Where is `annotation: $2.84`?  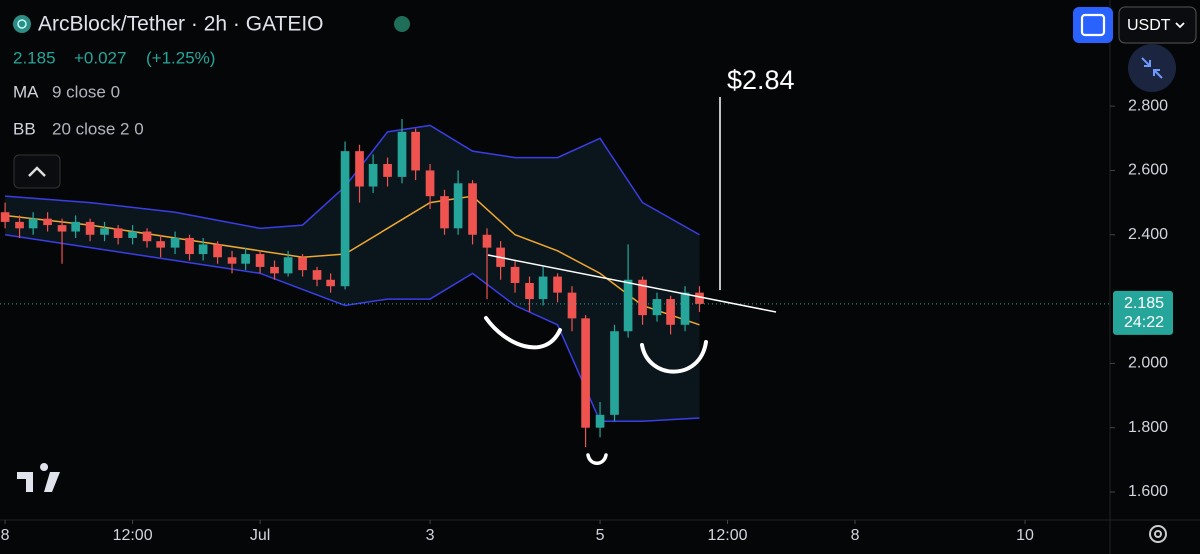
annotation: $2.84 is located at coordinates (761, 80).